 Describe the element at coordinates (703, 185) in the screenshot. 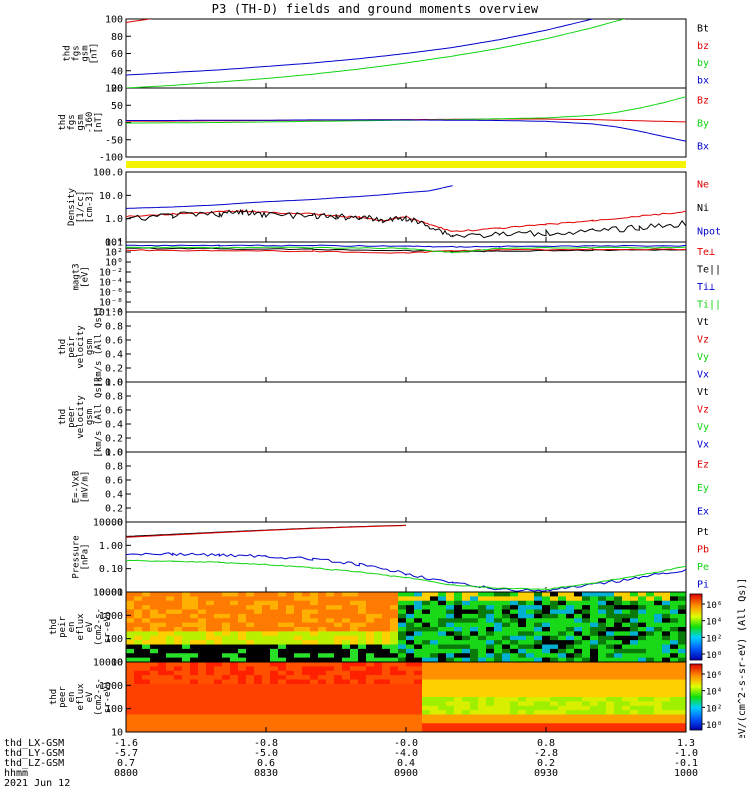

I see `legend-Ne: Ne` at that location.